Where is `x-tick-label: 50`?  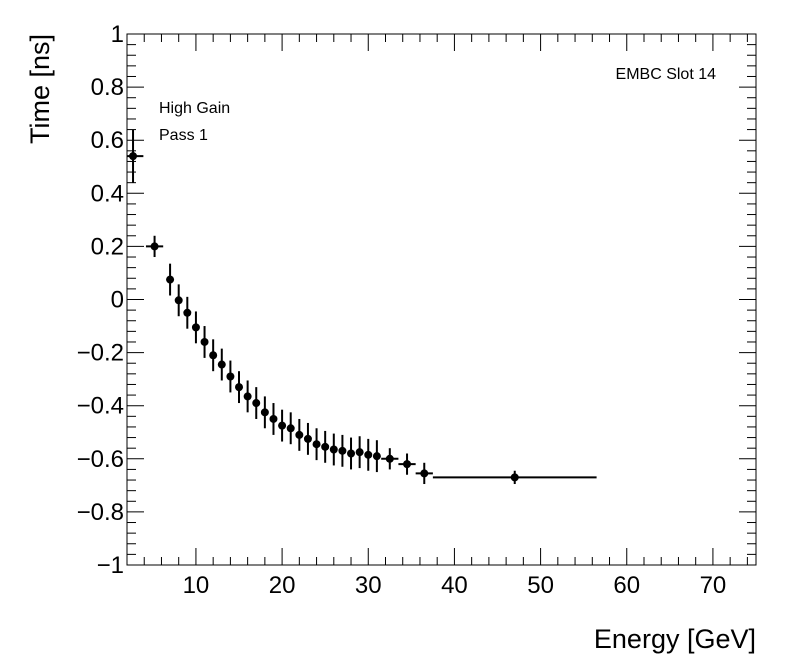
x-tick-label: 50 is located at coordinates (540, 585).